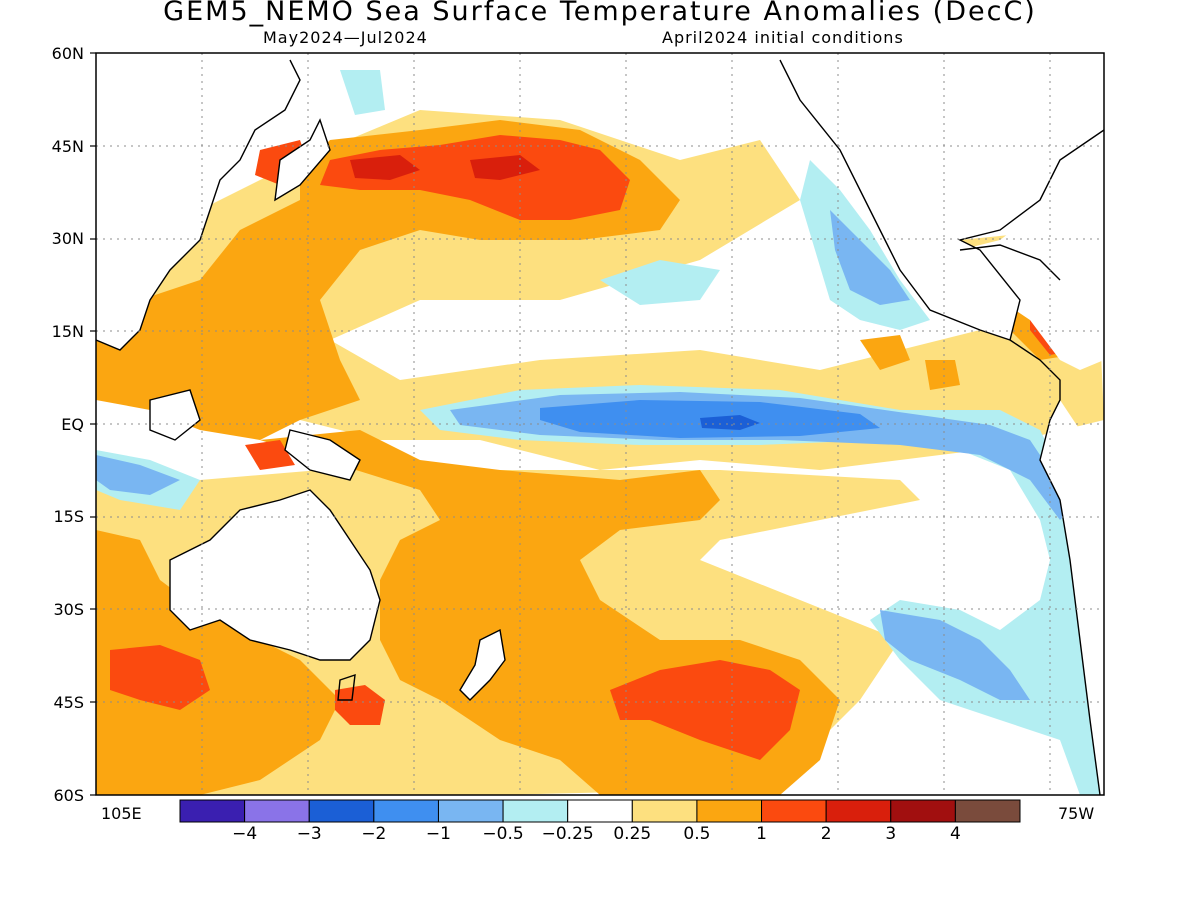  I want to click on colorbar-label: 0.25, so click(632, 834).